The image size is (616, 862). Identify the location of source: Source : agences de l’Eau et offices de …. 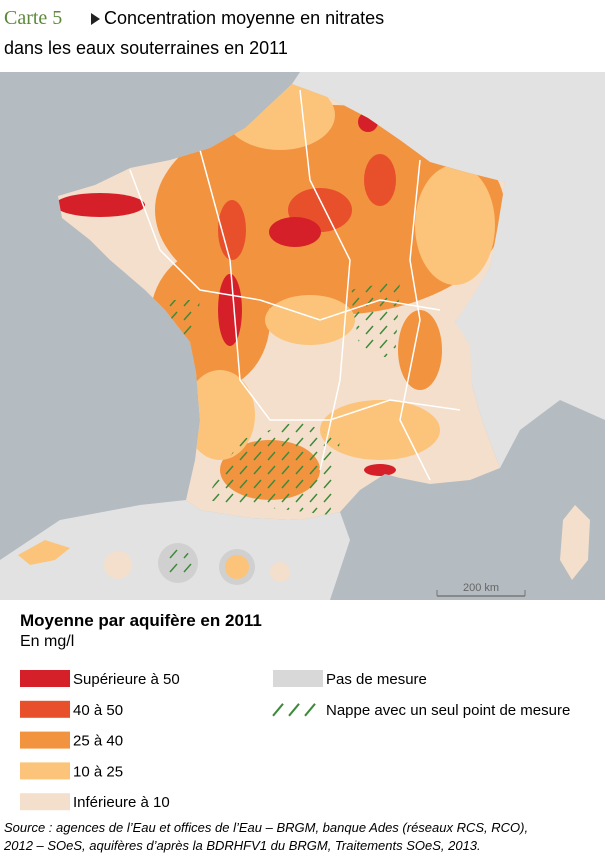
(266, 827).